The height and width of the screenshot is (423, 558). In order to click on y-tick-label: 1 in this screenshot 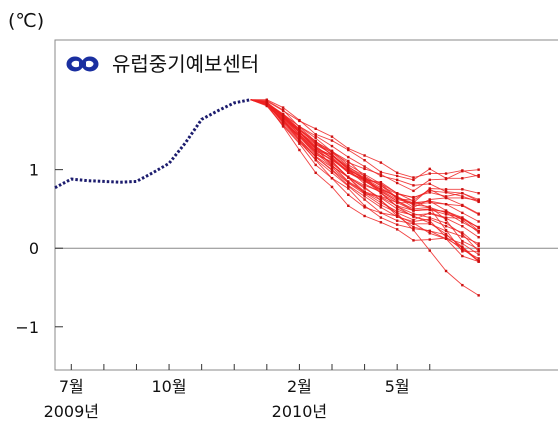, I will do `click(34, 170)`.